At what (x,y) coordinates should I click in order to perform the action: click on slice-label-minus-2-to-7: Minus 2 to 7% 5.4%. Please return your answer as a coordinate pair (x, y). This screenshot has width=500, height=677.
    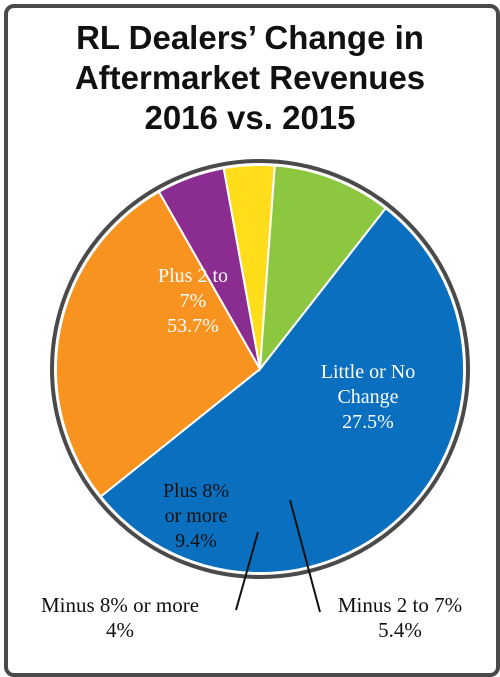
    Looking at the image, I should click on (400, 617).